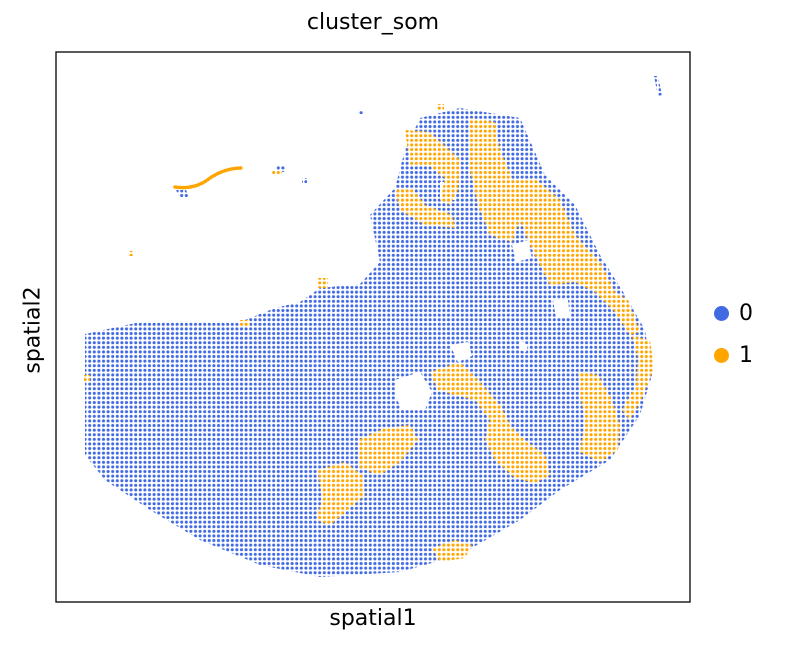  I want to click on legend-item-1: 1, so click(733, 355).